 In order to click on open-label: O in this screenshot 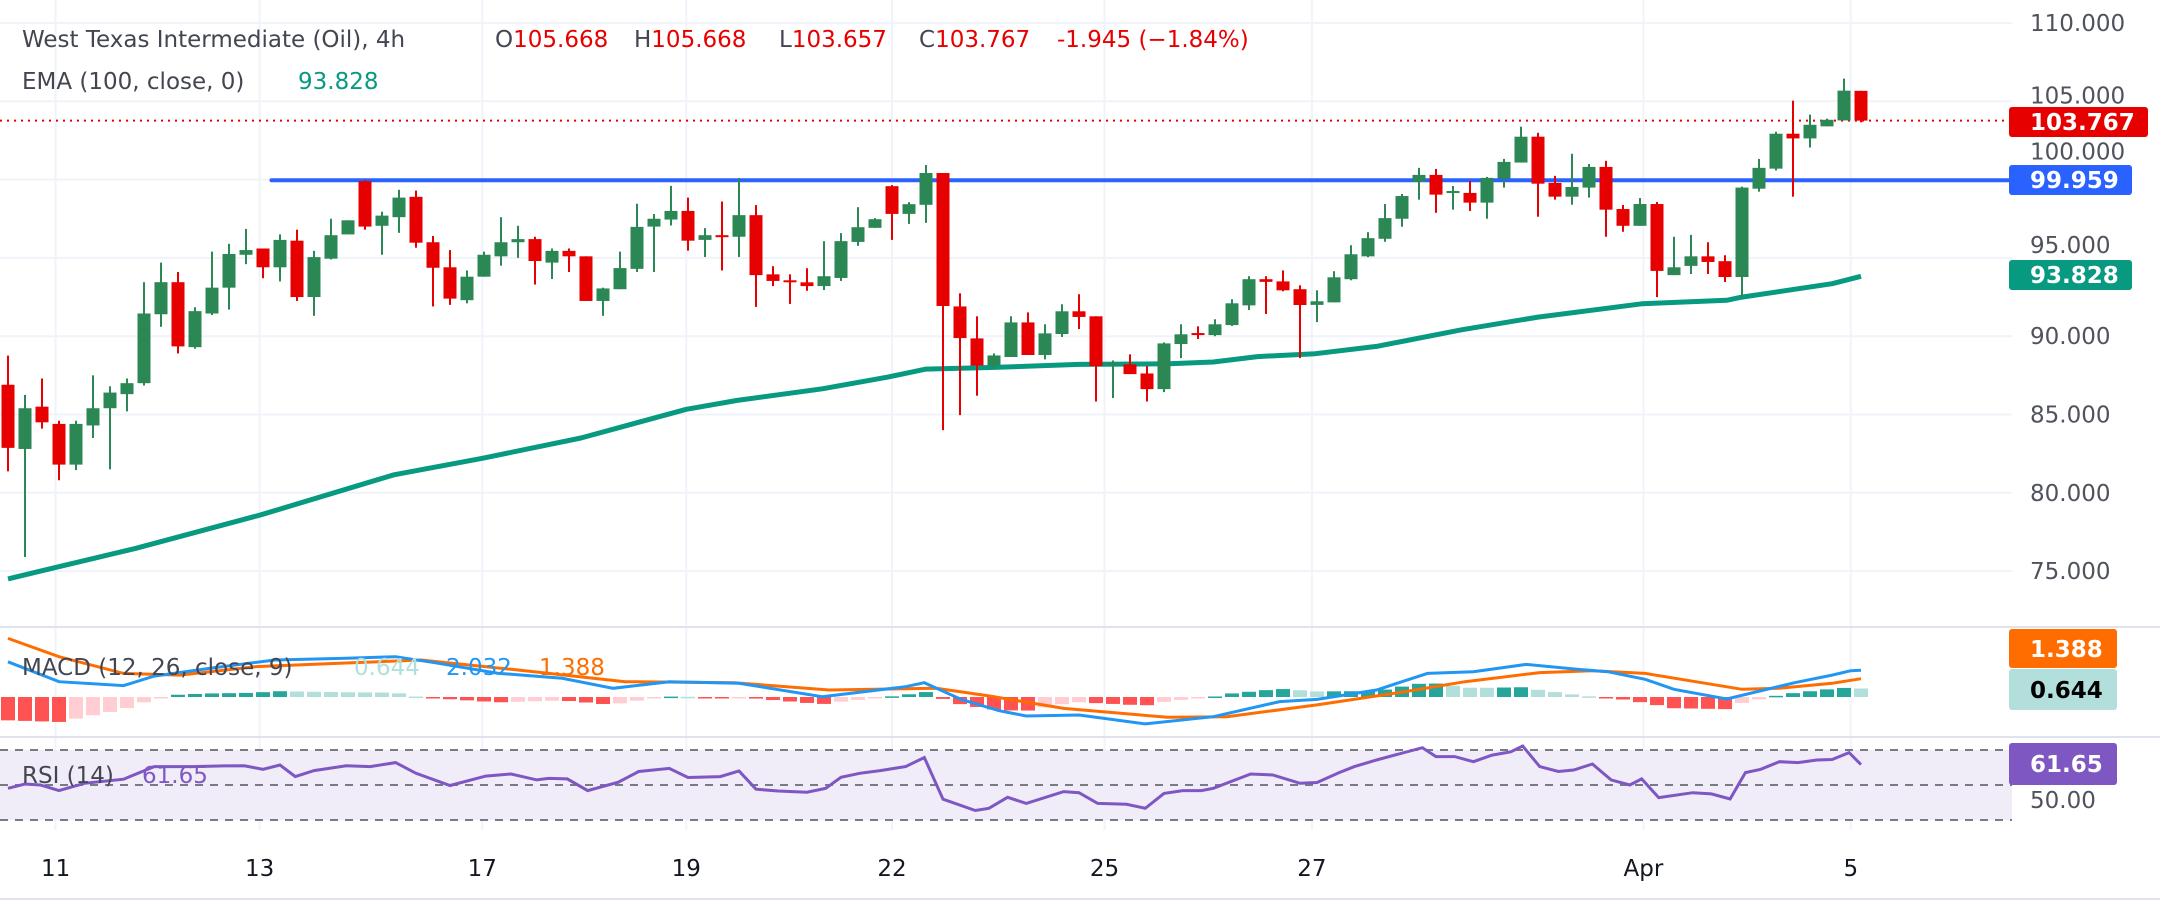, I will do `click(504, 40)`.